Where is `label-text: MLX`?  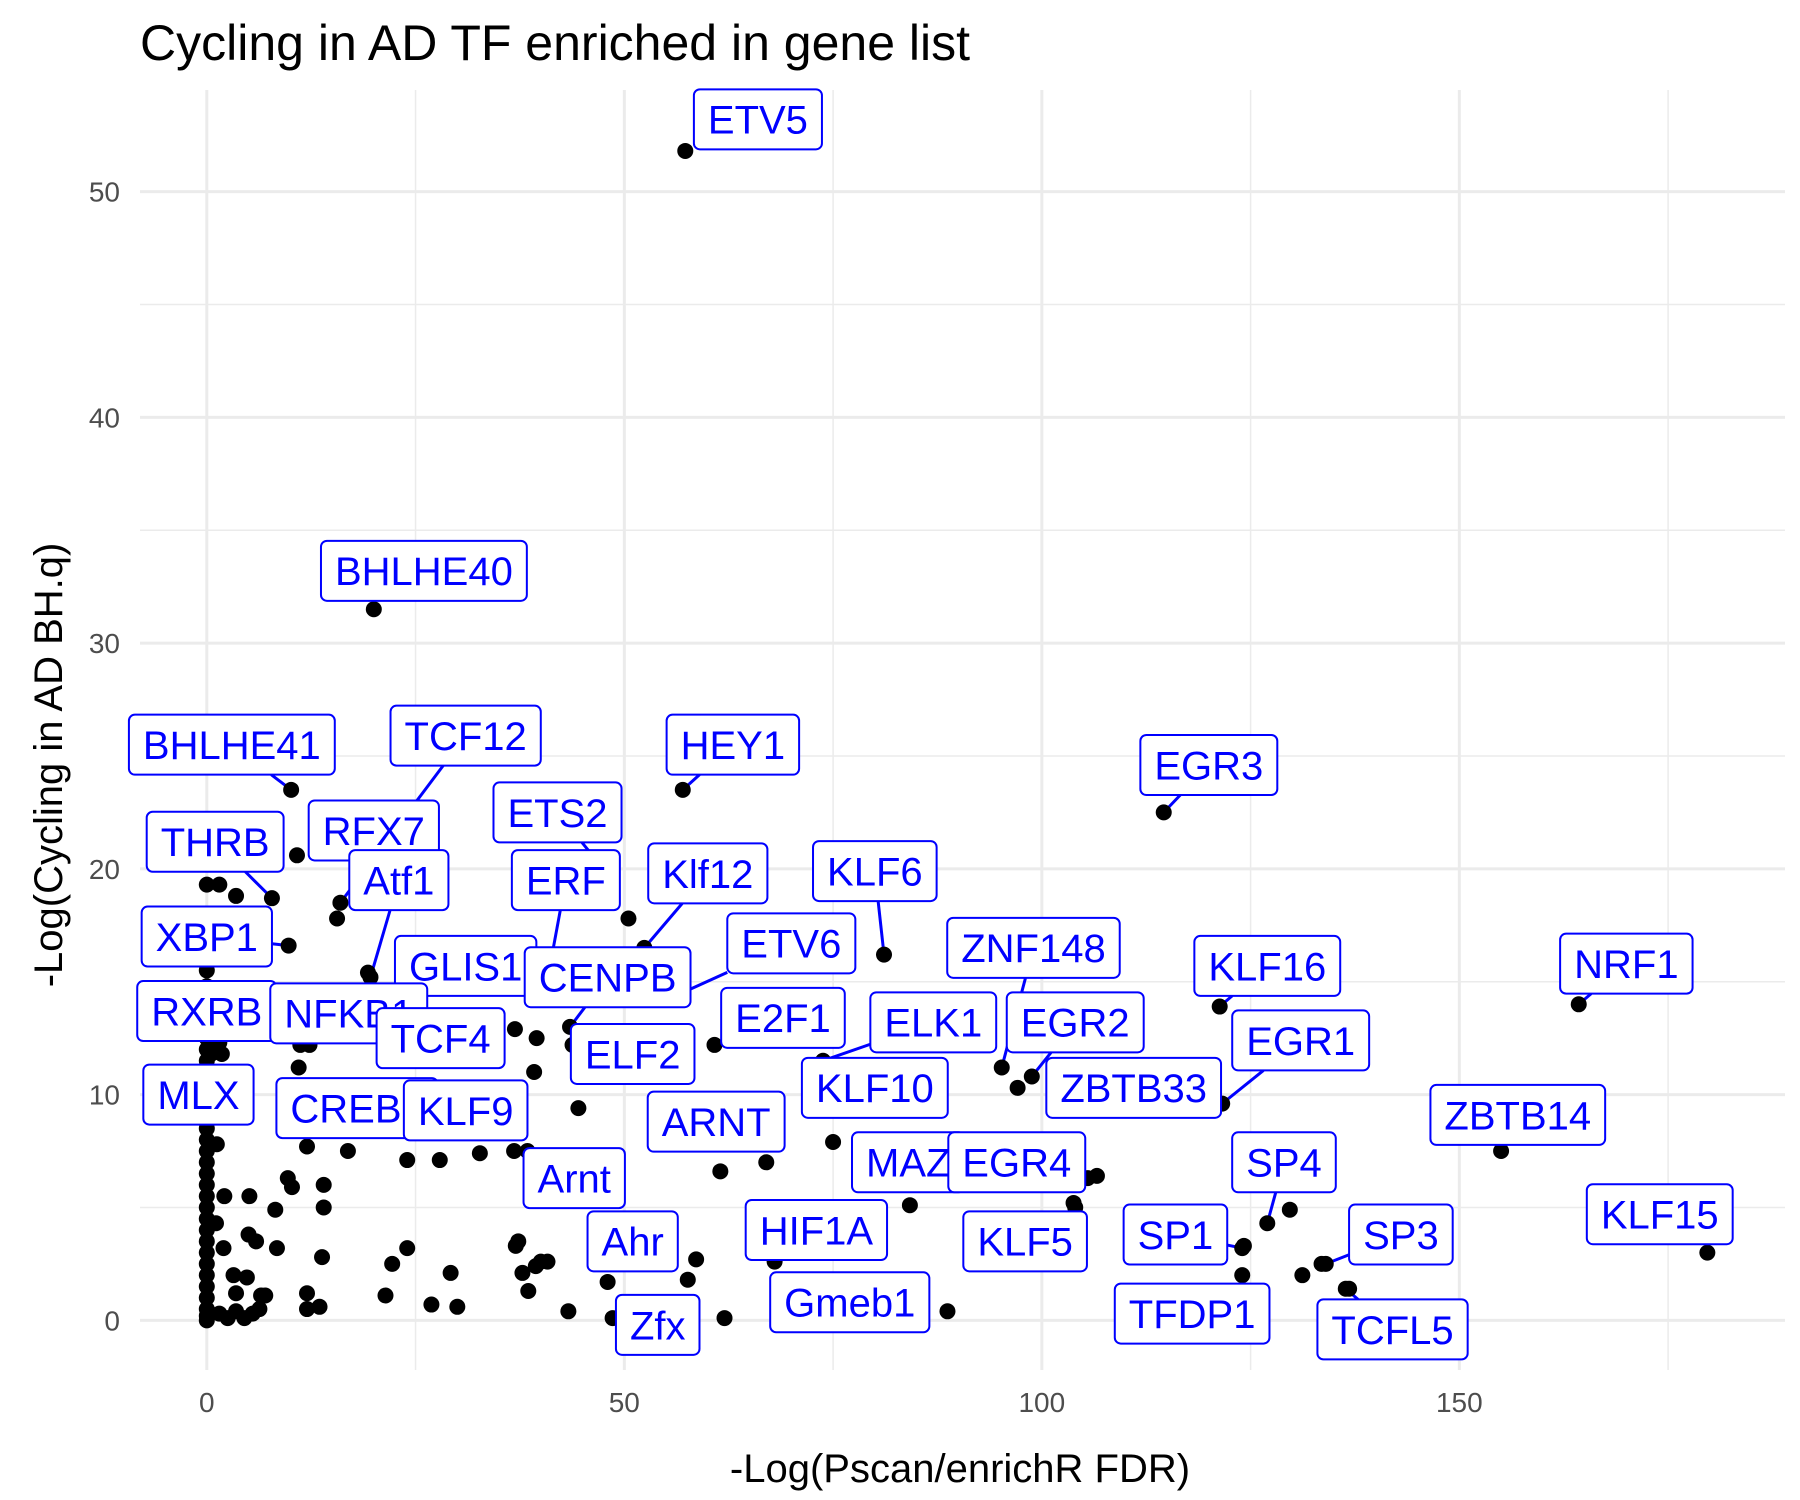 label-text: MLX is located at coordinates (198, 1096).